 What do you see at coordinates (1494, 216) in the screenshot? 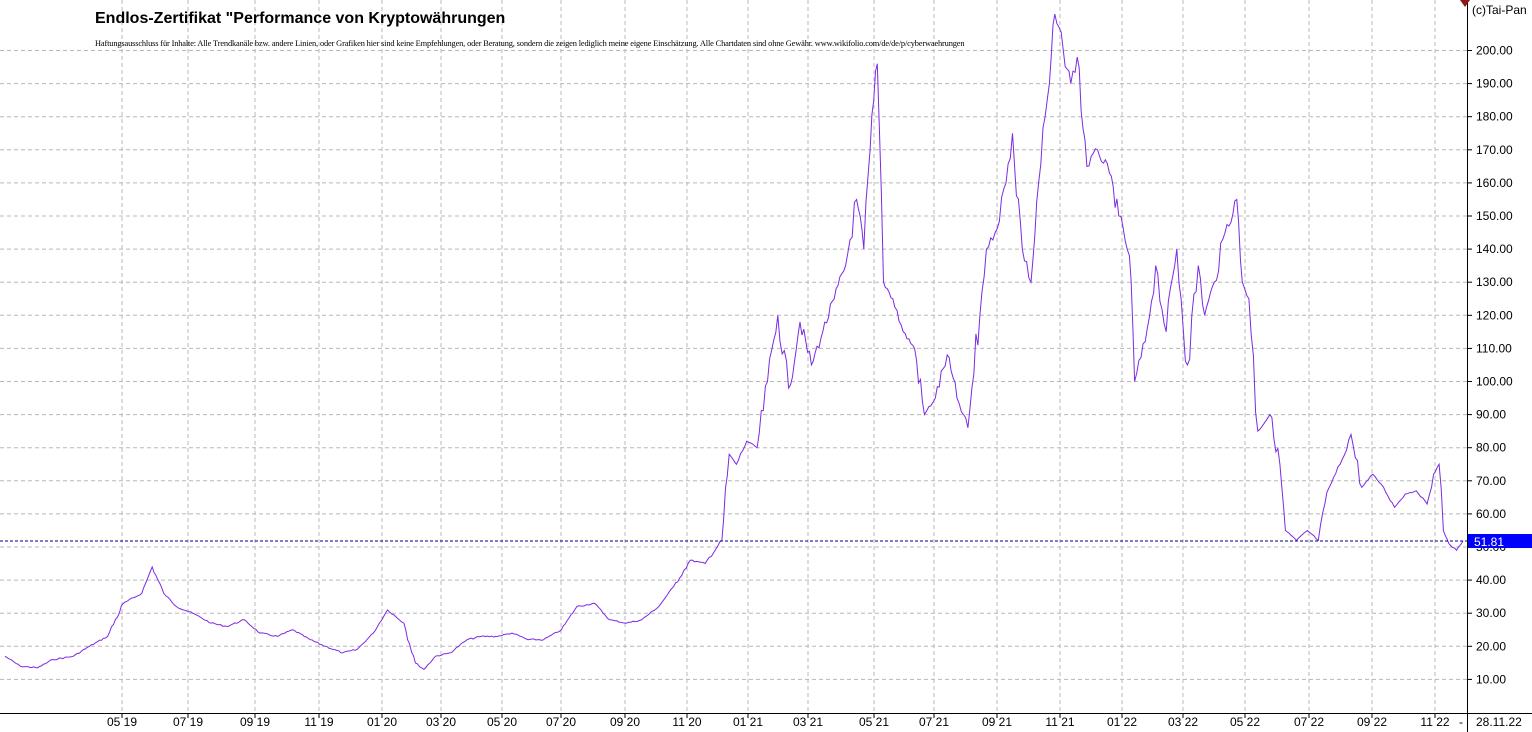
I see `y-tick-label: 150.00` at bounding box center [1494, 216].